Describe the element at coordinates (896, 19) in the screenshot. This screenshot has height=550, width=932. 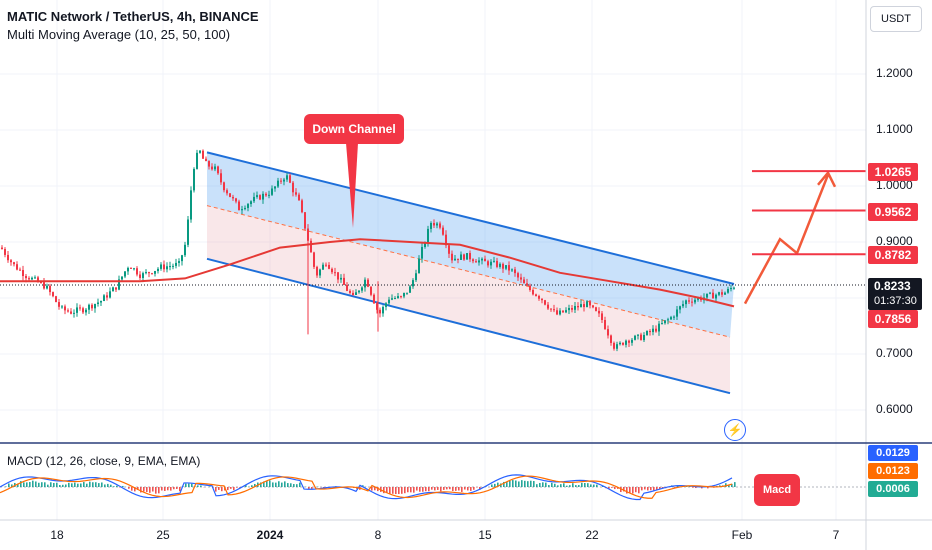
I see `currency-button: USDT` at that location.